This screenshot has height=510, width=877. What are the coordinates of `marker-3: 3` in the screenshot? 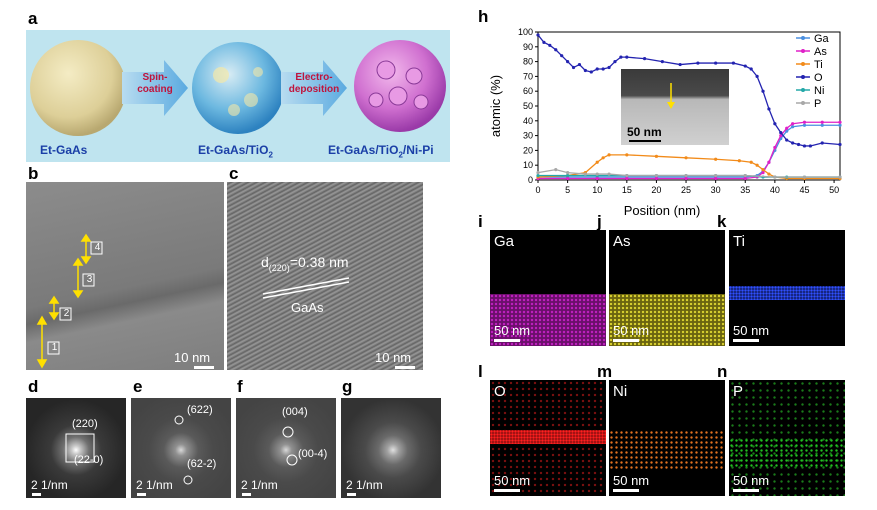 It's located at (89, 279).